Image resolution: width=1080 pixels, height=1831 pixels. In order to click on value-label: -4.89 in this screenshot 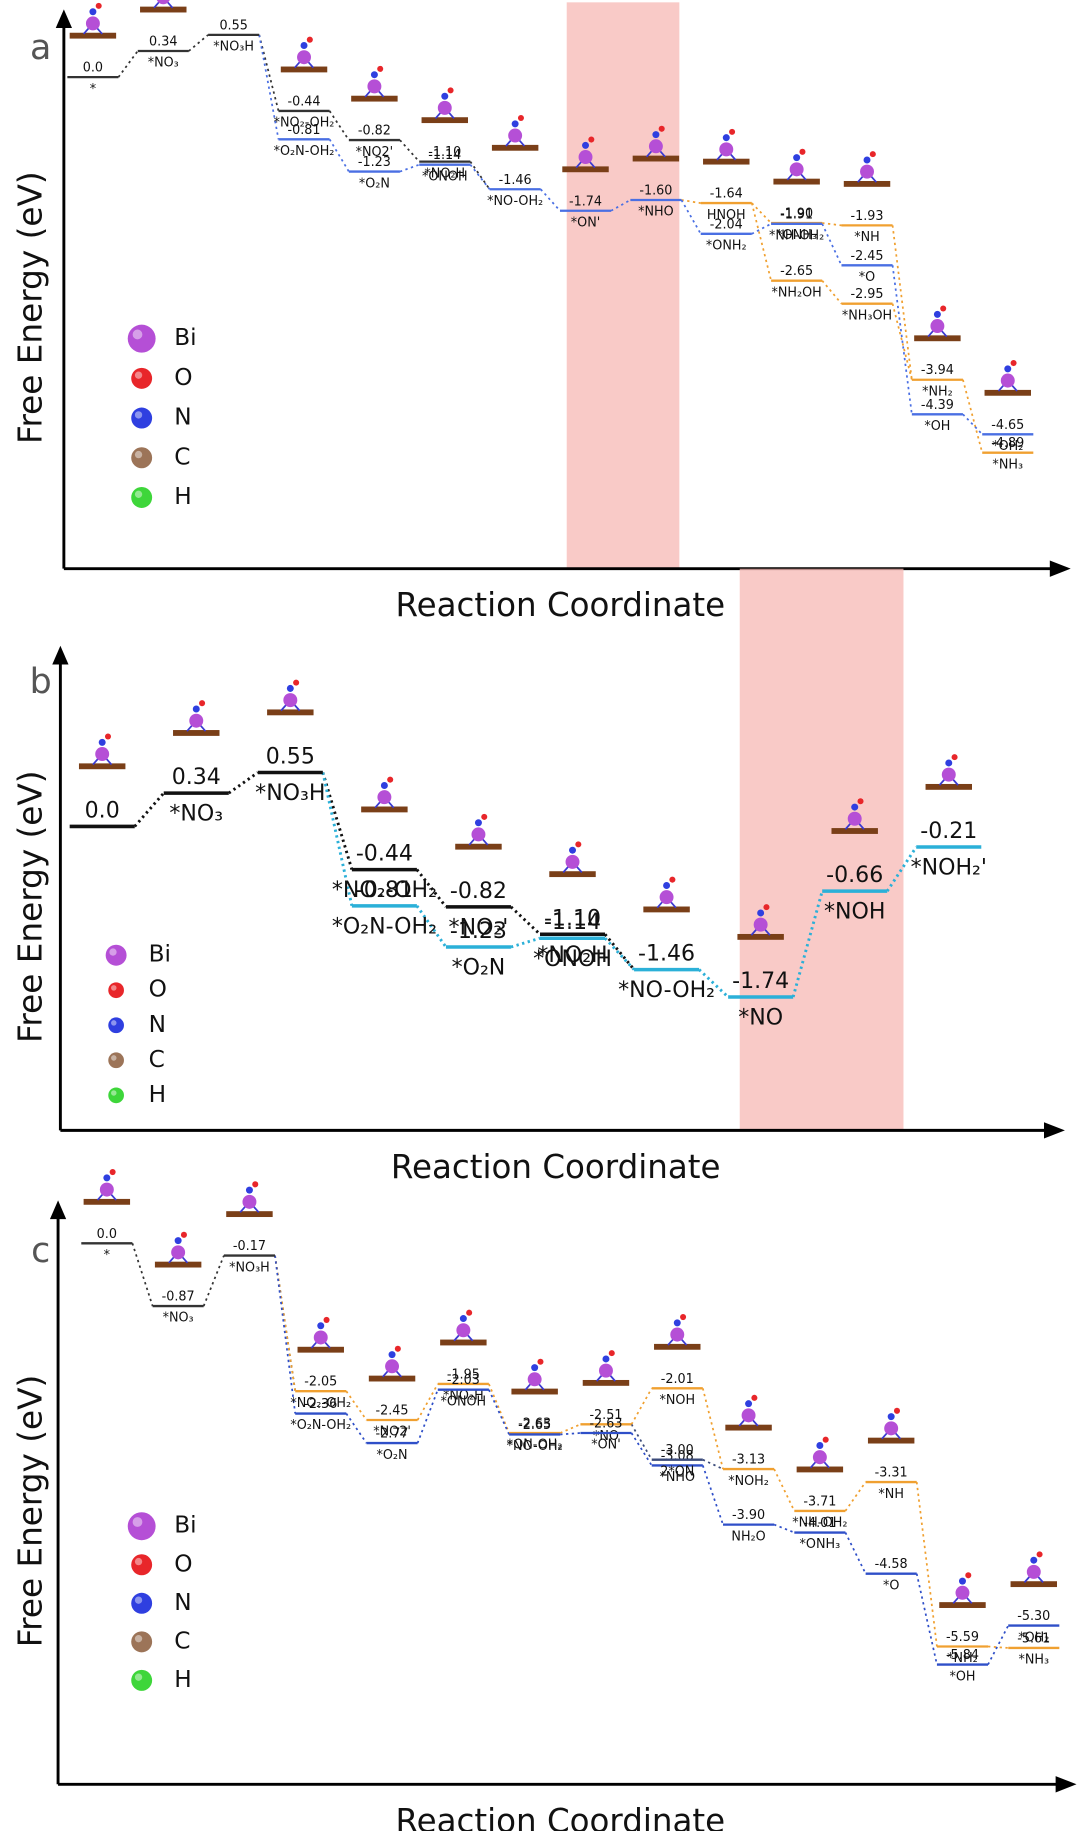, I will do `click(1007, 443)`.